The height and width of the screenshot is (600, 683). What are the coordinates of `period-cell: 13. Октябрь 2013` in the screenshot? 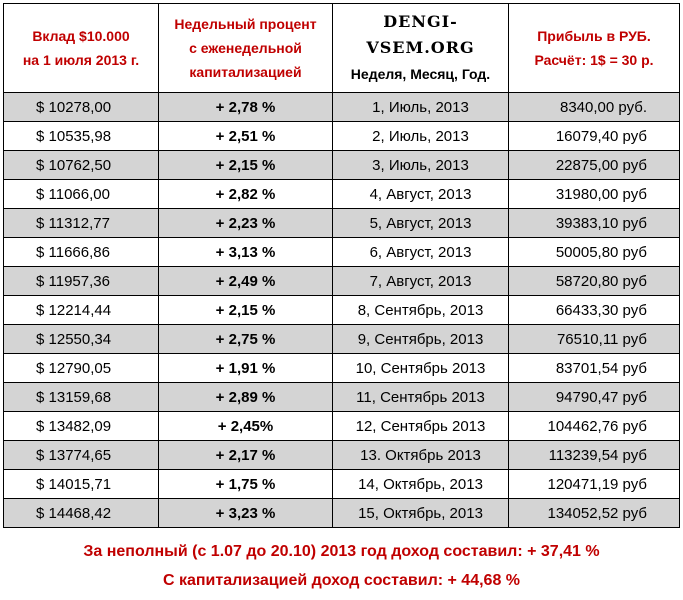 It's located at (420, 455).